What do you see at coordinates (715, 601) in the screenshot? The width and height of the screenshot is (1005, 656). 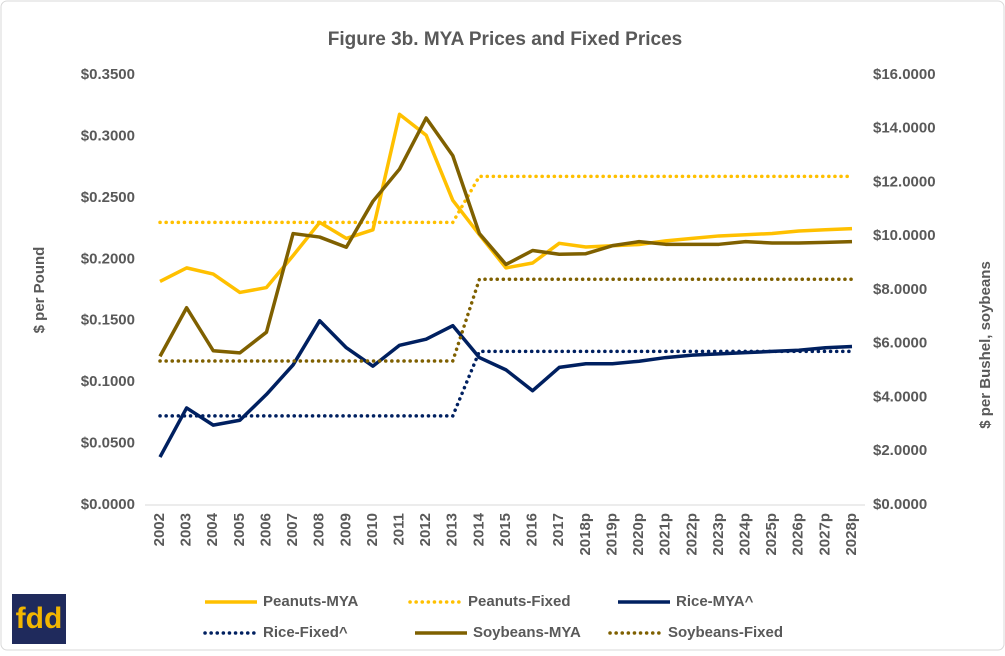 I see `legend-label: Rice-MYA^` at bounding box center [715, 601].